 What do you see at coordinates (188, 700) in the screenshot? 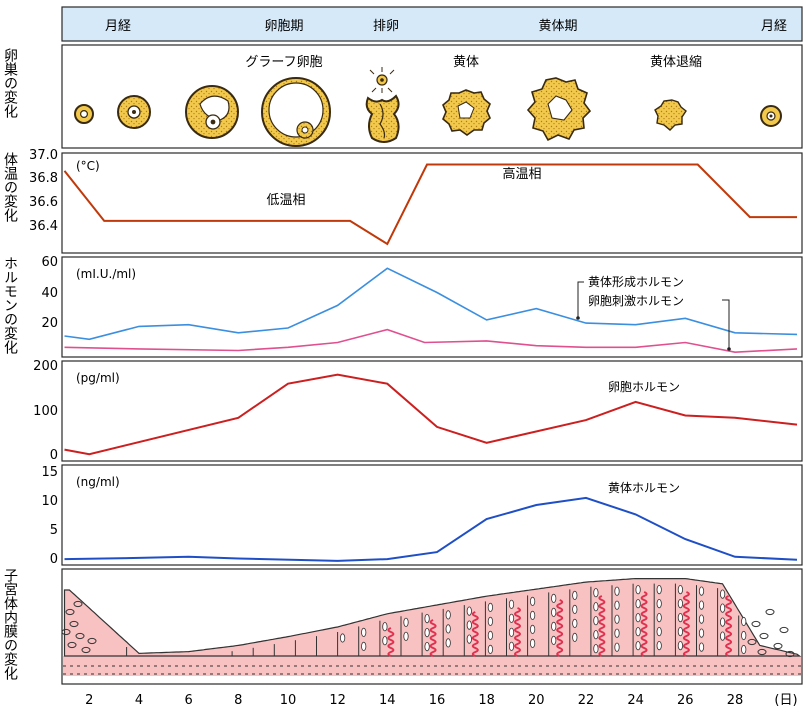
I see `x-tick-label: 6` at bounding box center [188, 700].